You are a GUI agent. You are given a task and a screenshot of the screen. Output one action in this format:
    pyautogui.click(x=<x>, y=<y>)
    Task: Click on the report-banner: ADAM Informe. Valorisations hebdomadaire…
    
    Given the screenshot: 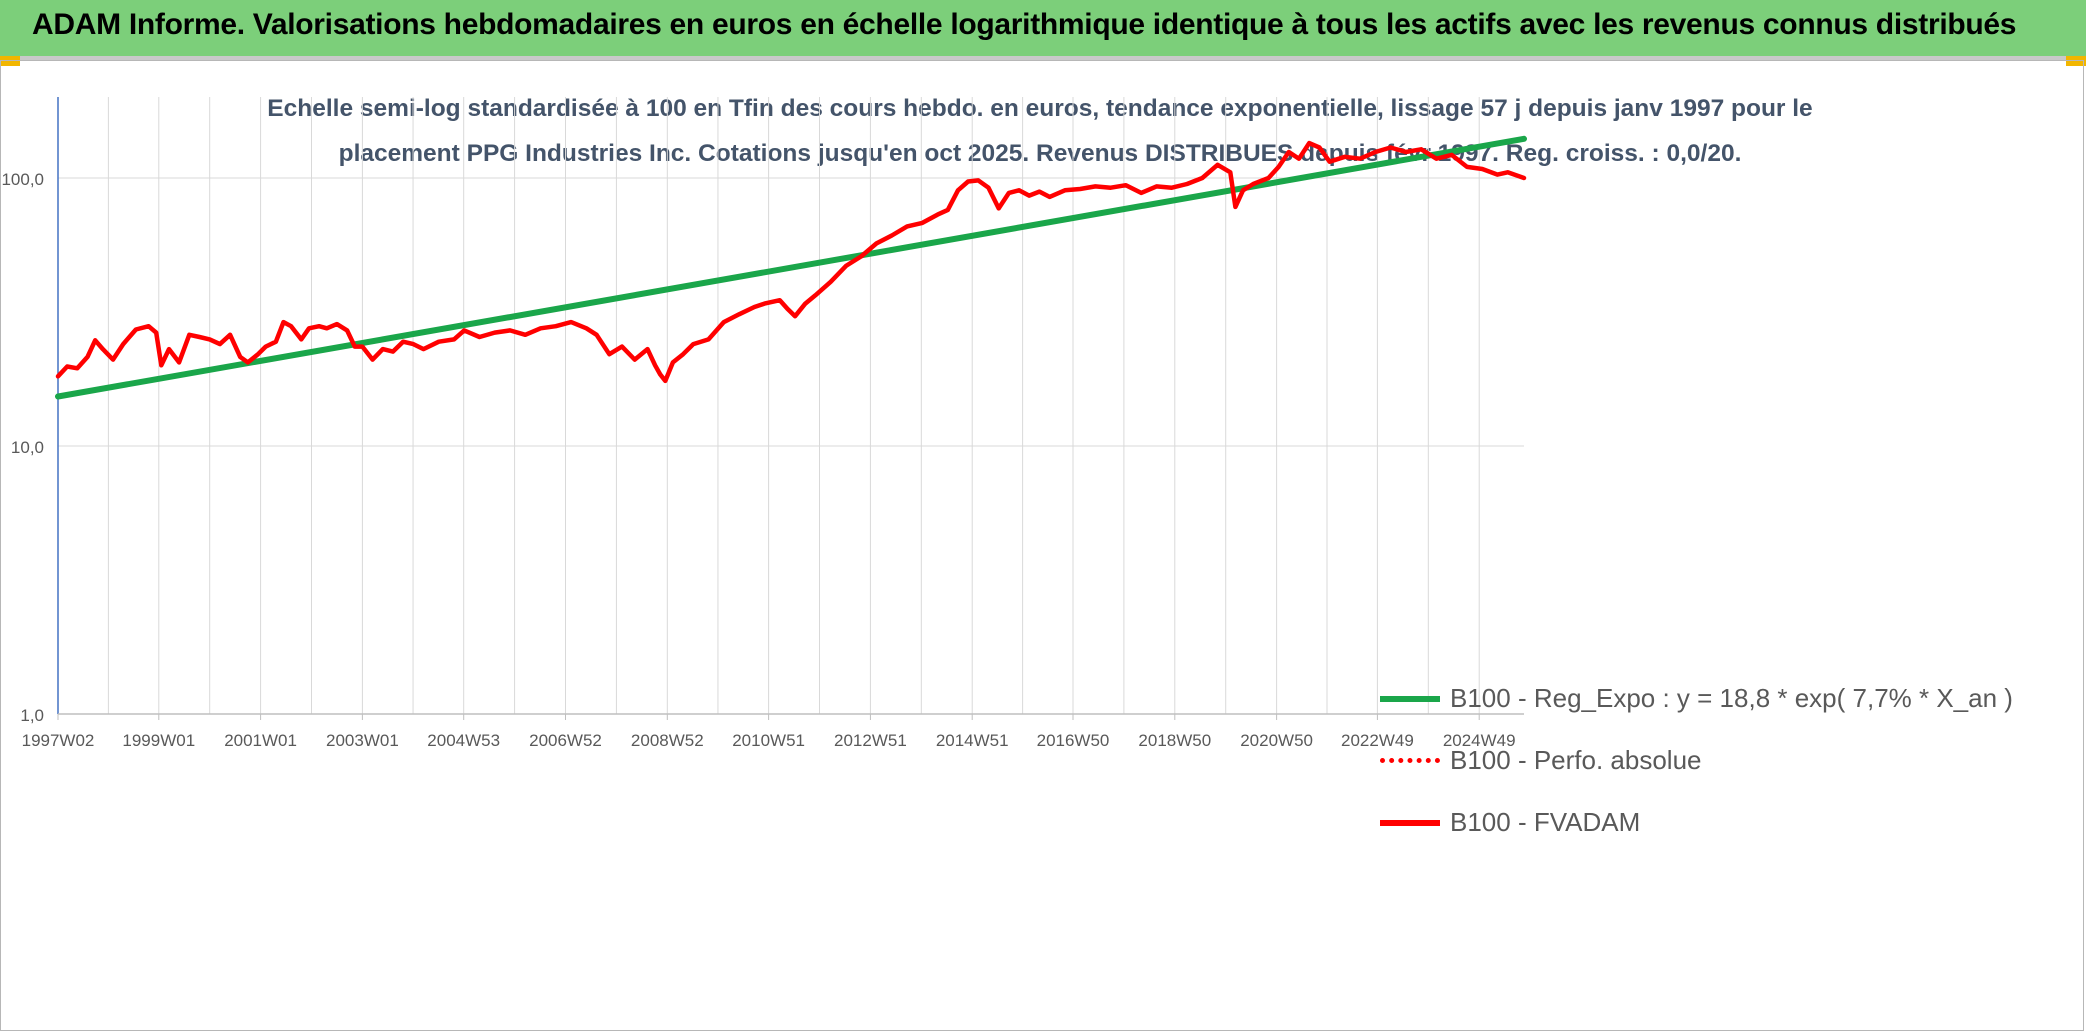 What is the action you would take?
    pyautogui.click(x=1043, y=30)
    